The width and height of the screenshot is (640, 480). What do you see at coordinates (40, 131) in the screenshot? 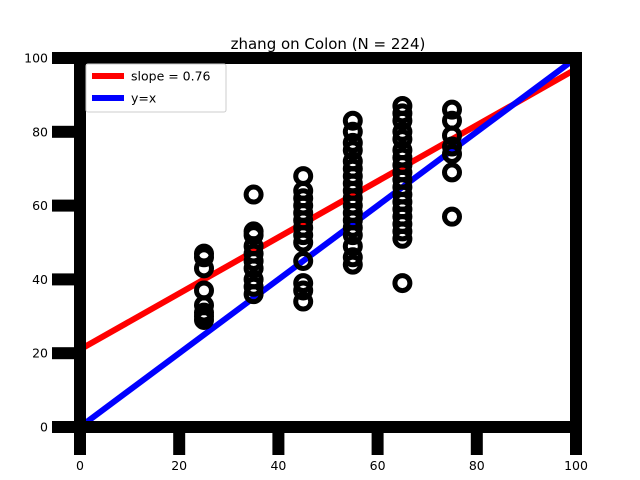
I see `y-tick-label: 80` at bounding box center [40, 131].